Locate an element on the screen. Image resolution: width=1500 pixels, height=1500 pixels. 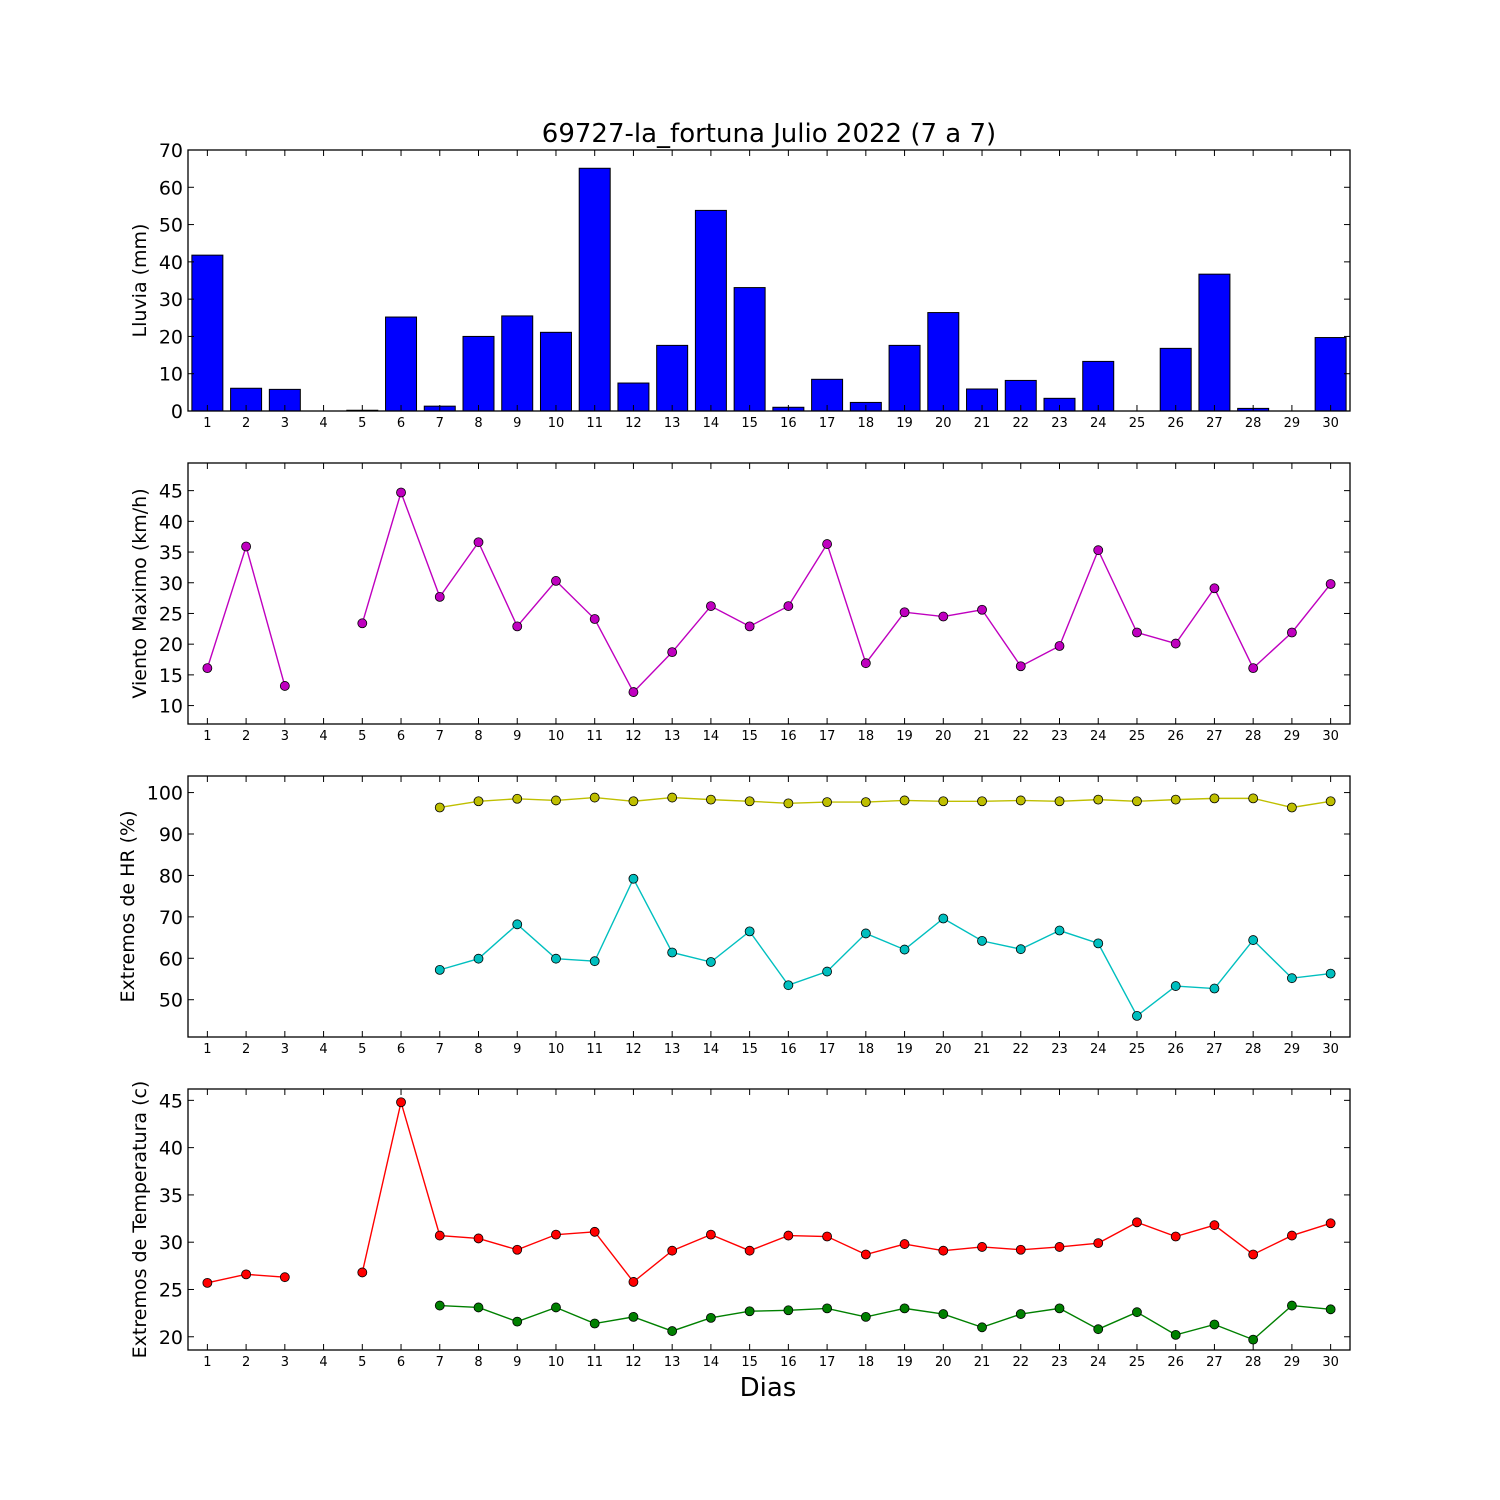
rain-x-tick-label: 2 is located at coordinates (246, 423).